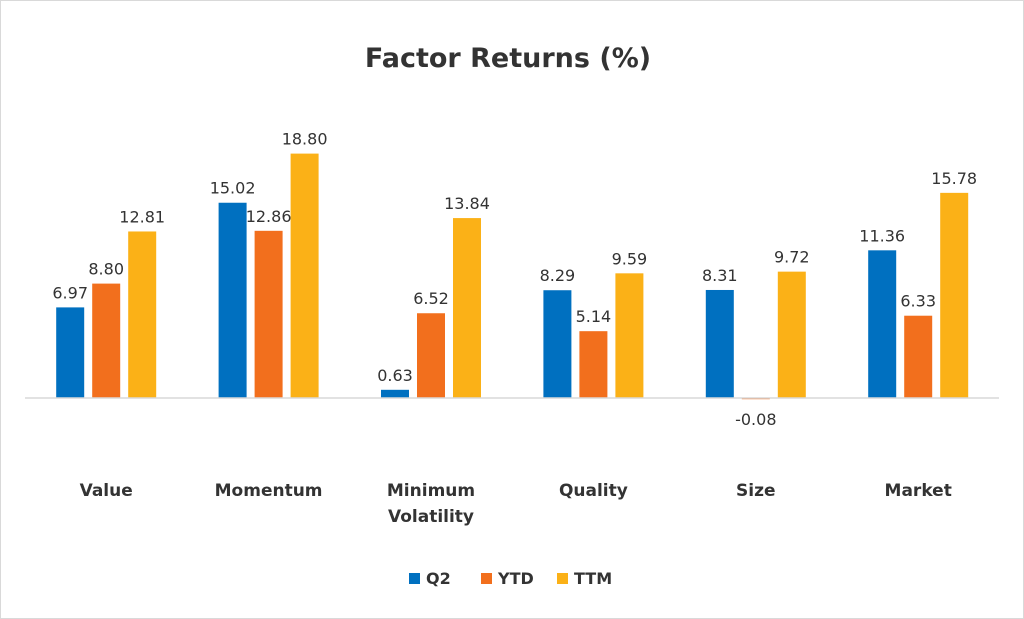 Image resolution: width=1024 pixels, height=619 pixels. I want to click on legend-swatch-q2, so click(414, 578).